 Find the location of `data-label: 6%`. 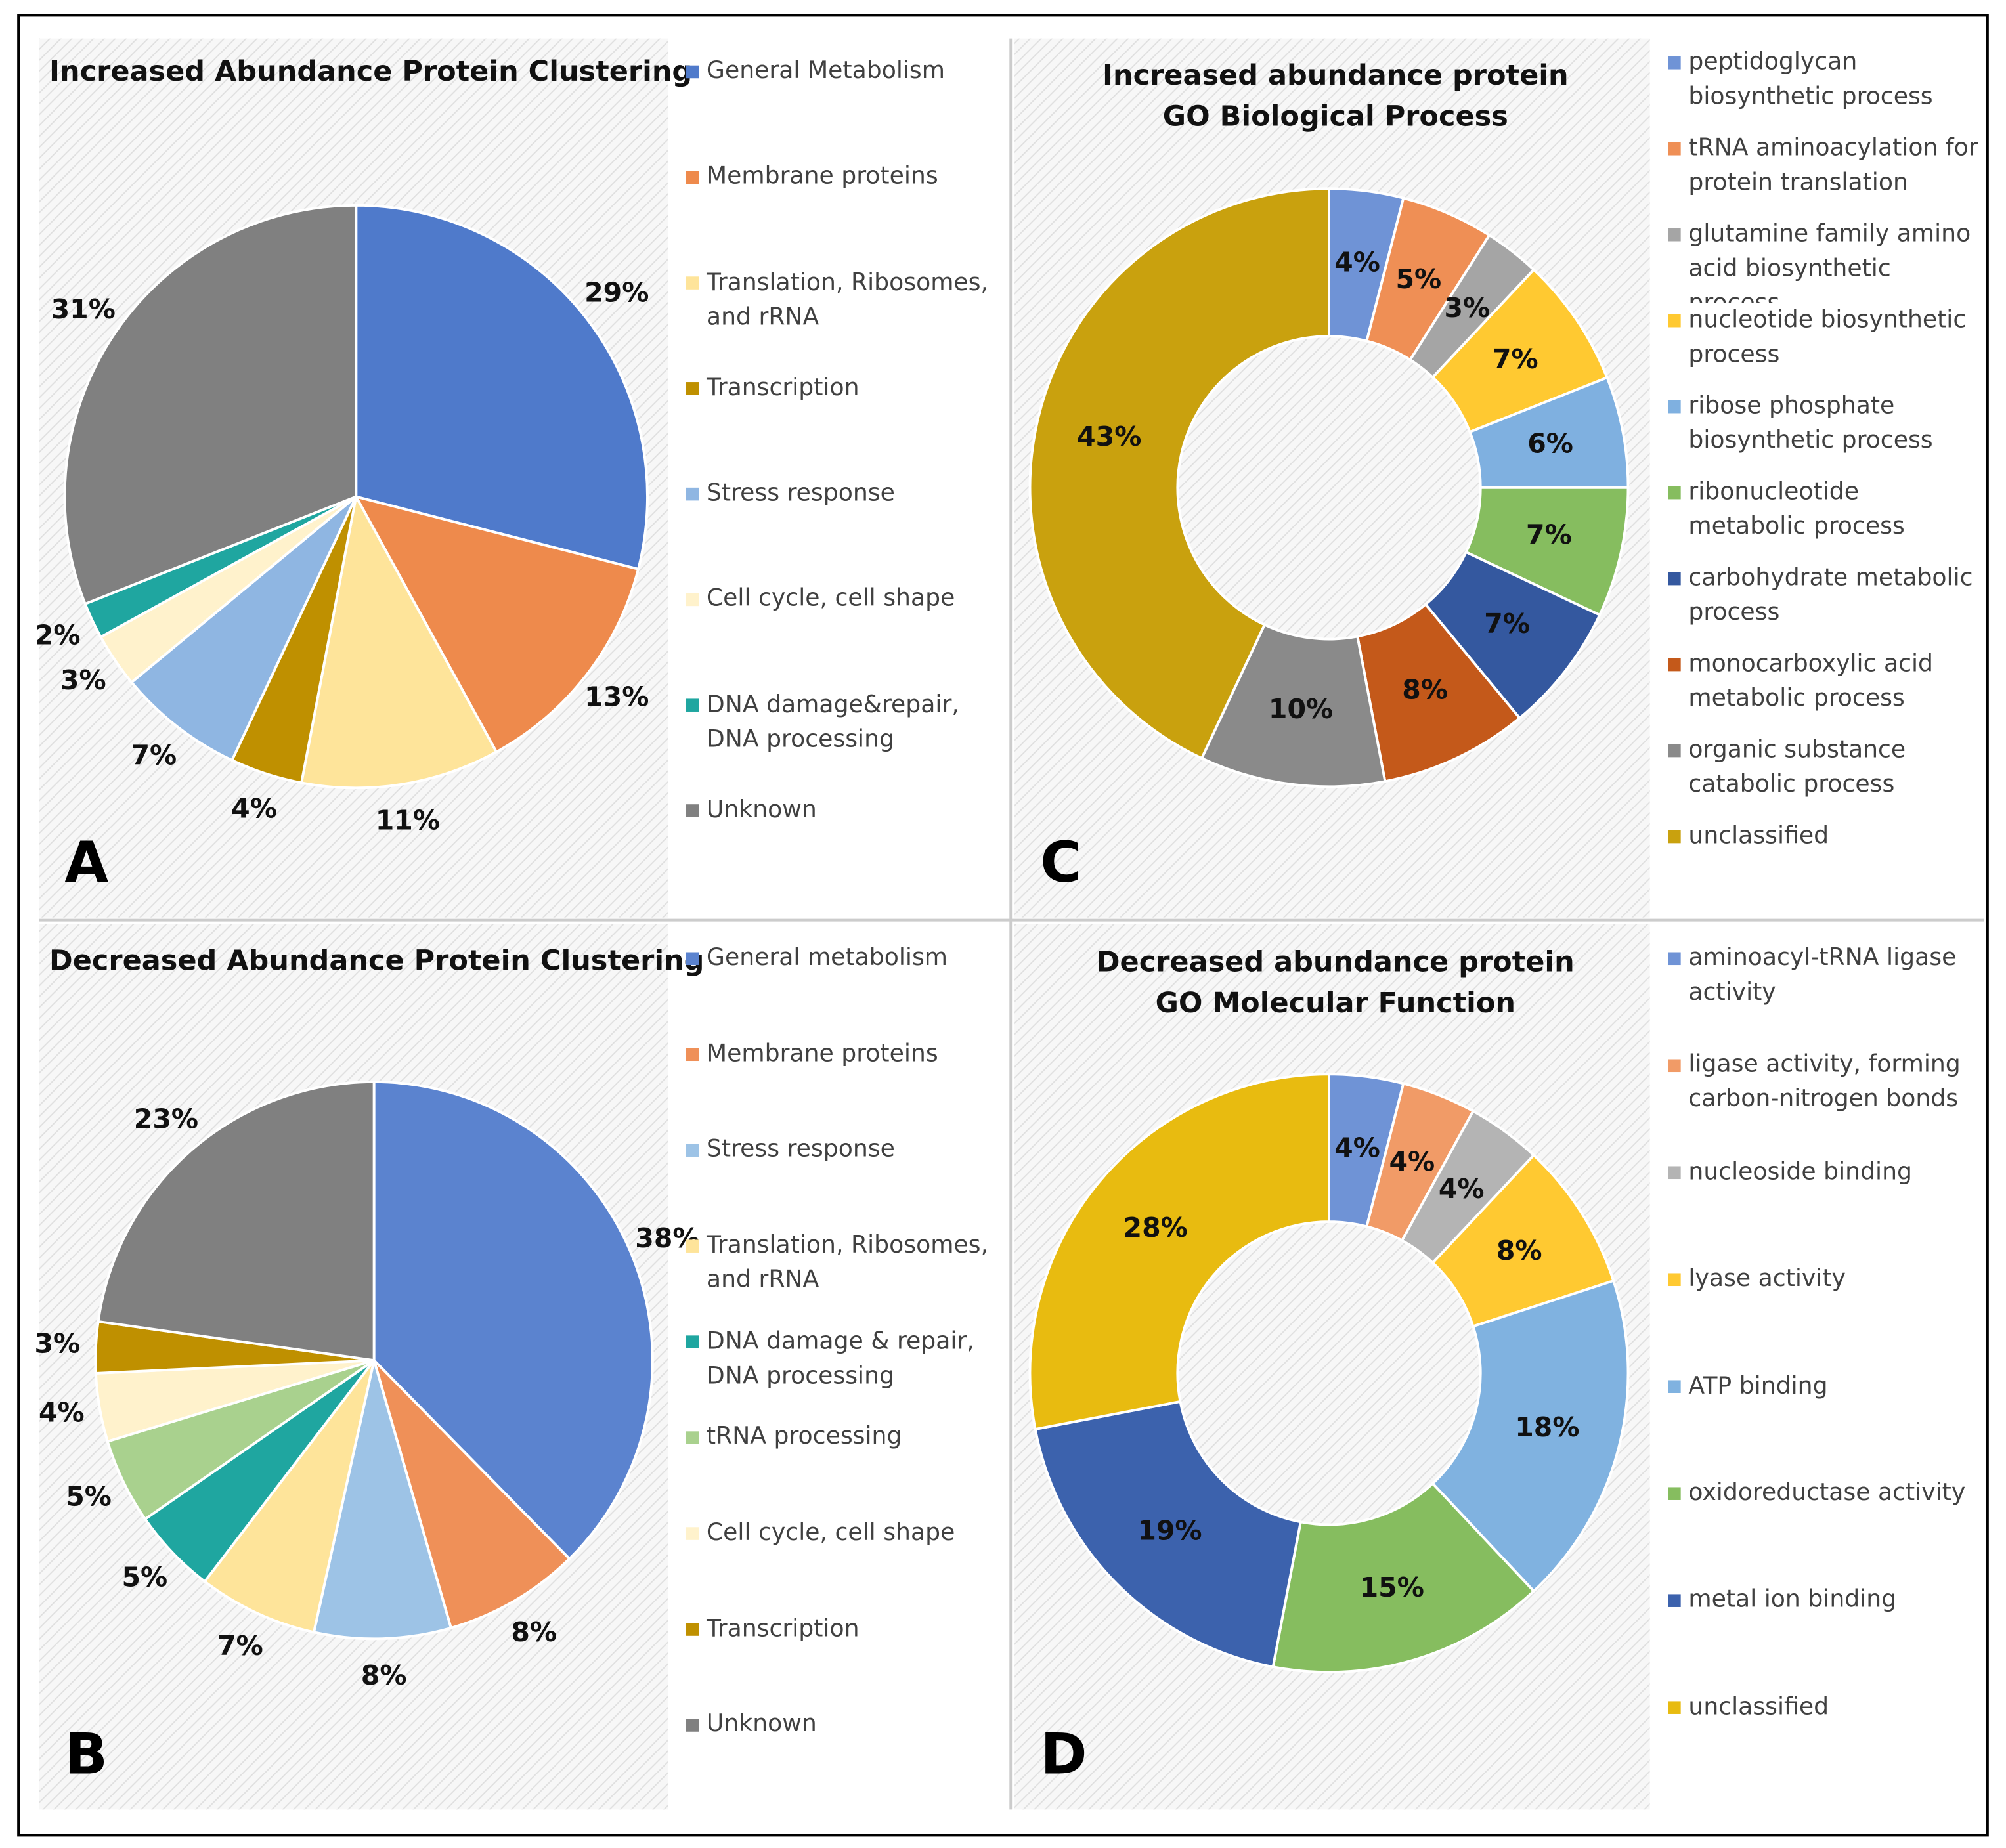

data-label: 6% is located at coordinates (1550, 444).